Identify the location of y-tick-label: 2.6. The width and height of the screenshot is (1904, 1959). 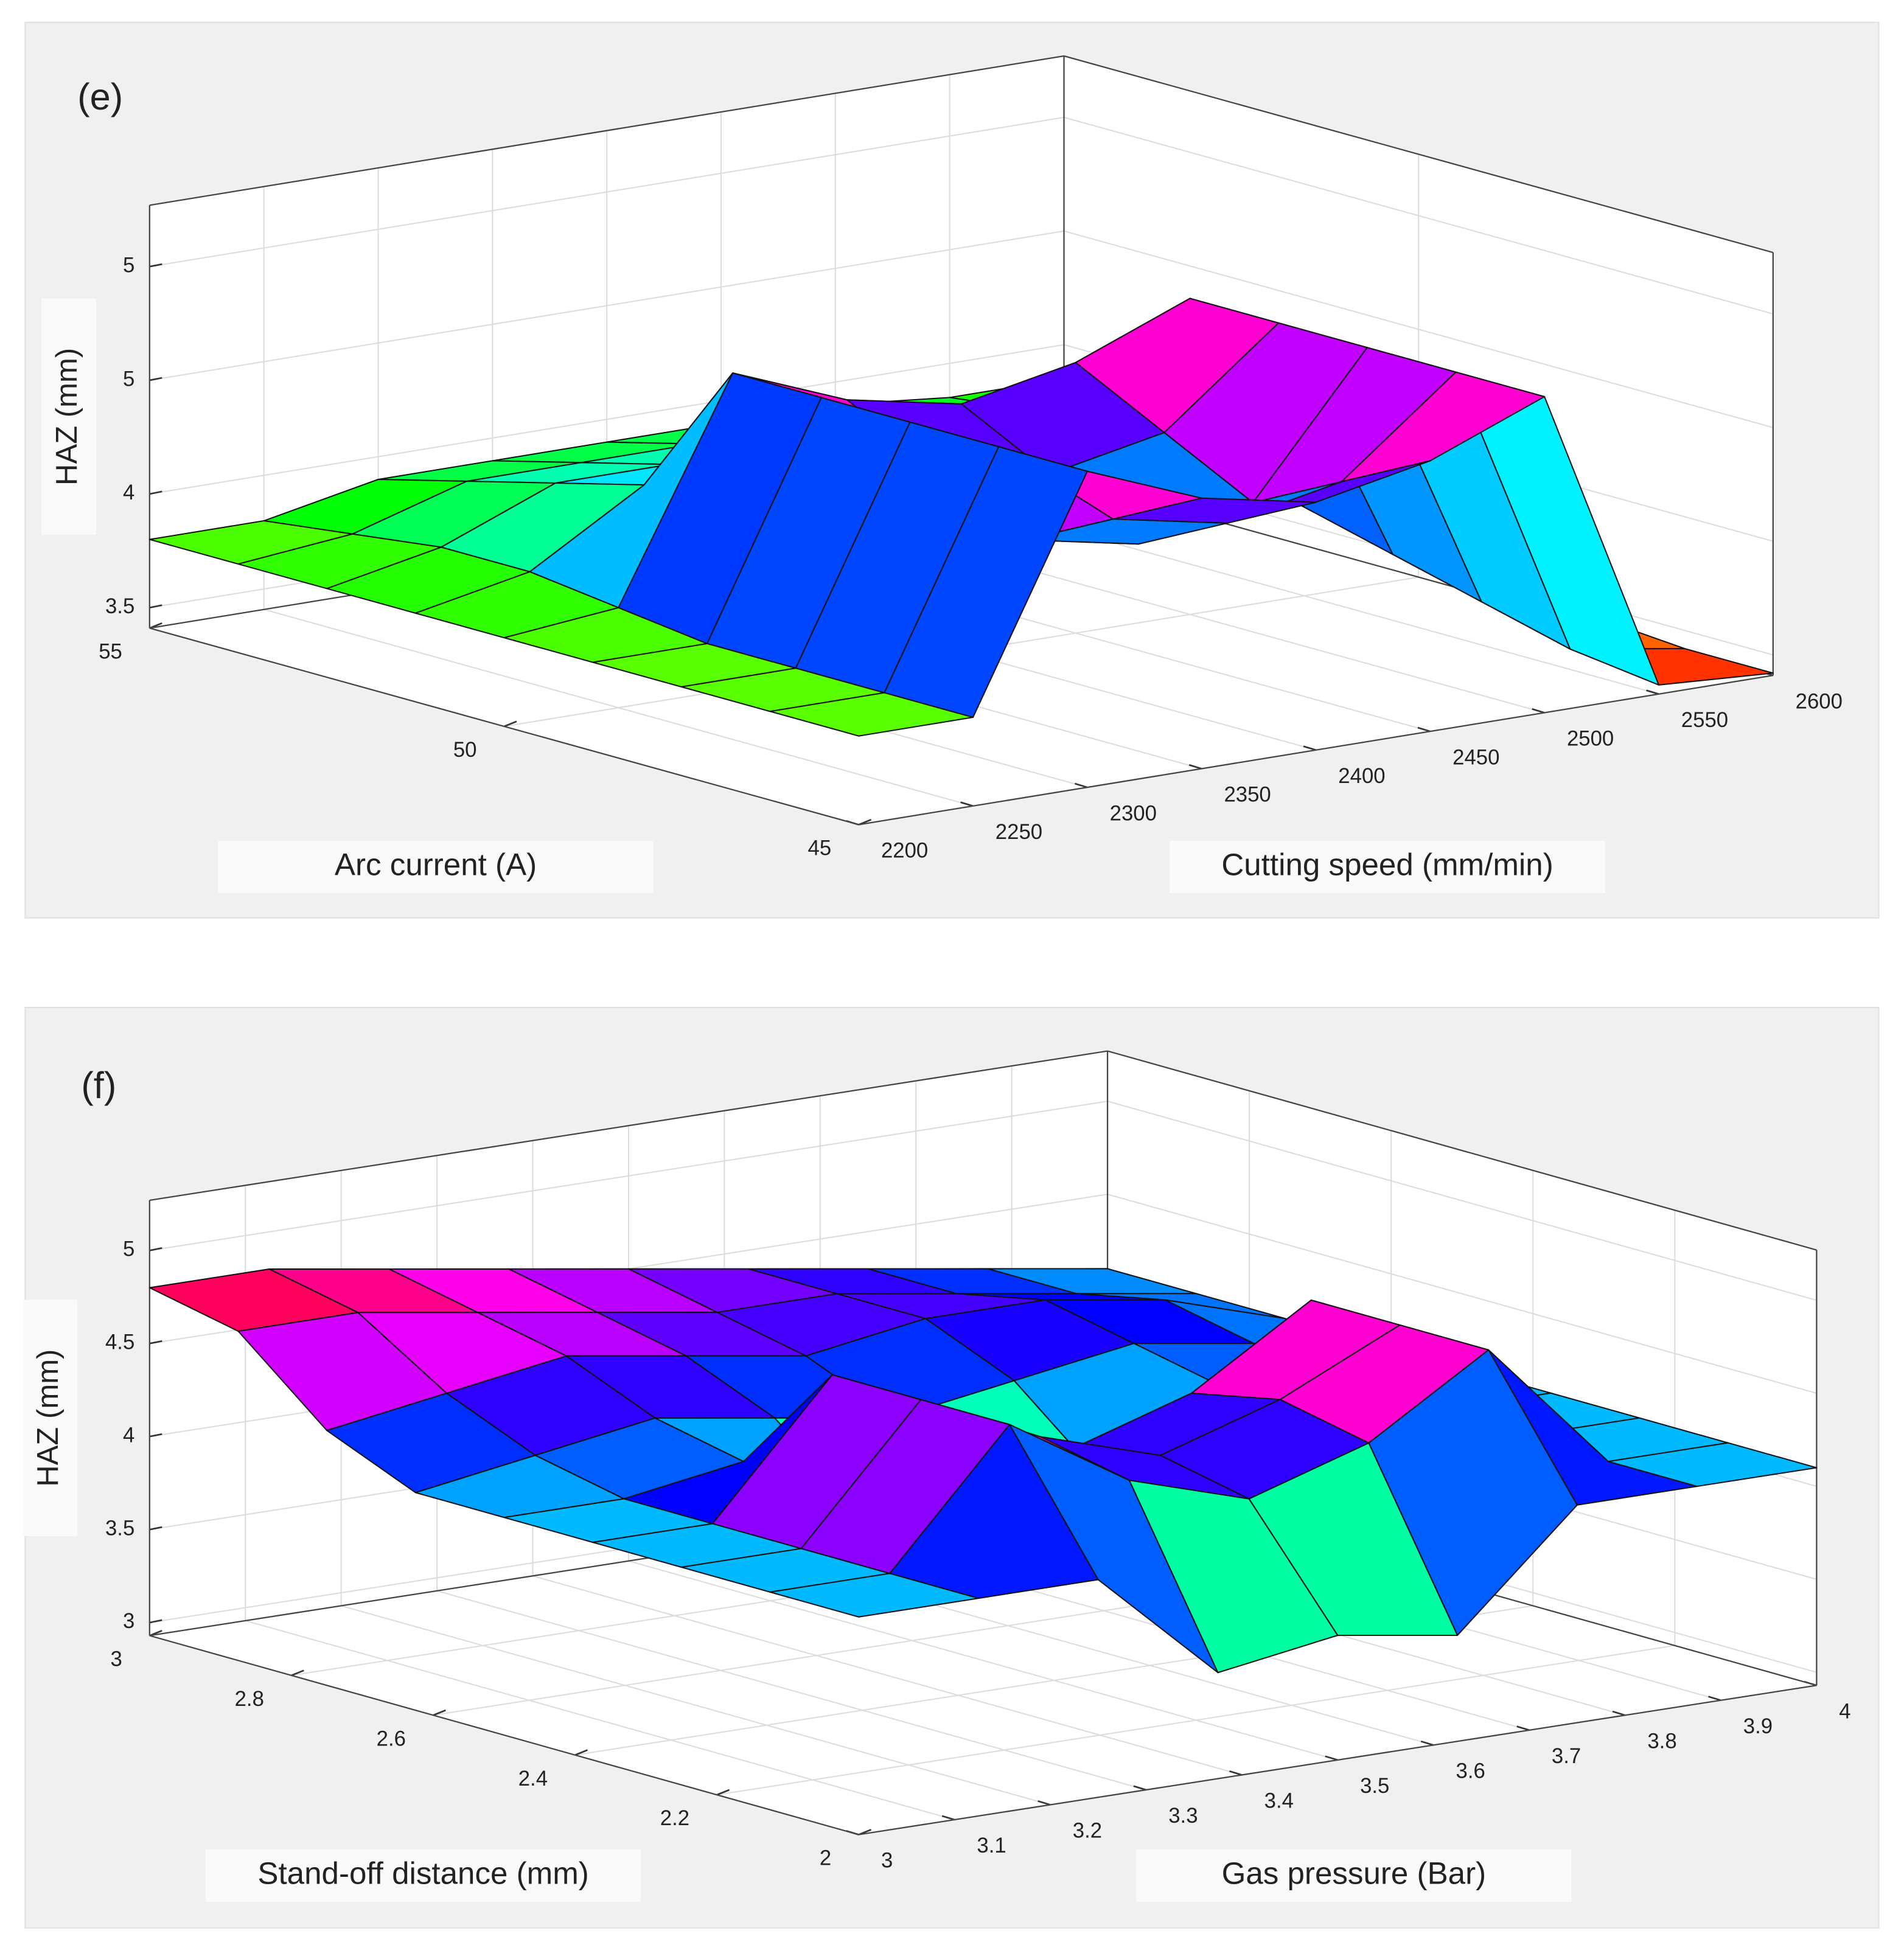
(391, 1738).